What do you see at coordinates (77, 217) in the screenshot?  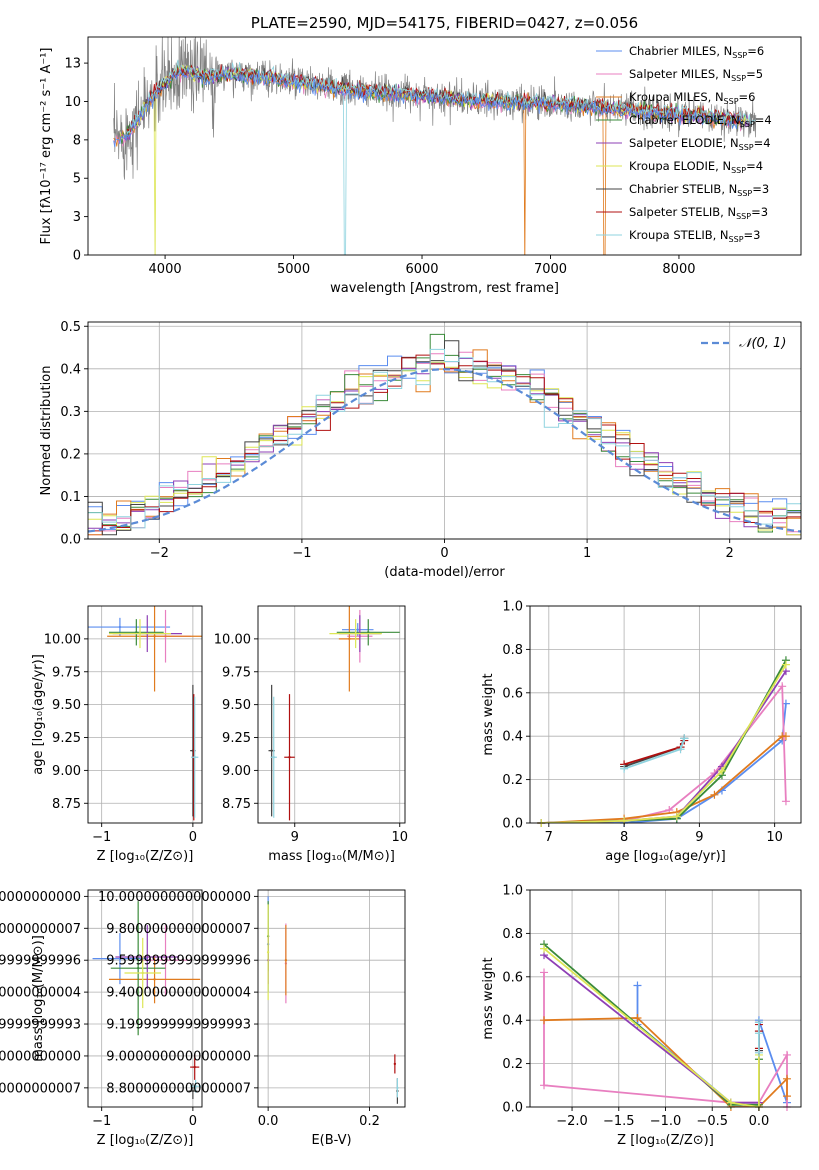 I see `y-tick-label: 3` at bounding box center [77, 217].